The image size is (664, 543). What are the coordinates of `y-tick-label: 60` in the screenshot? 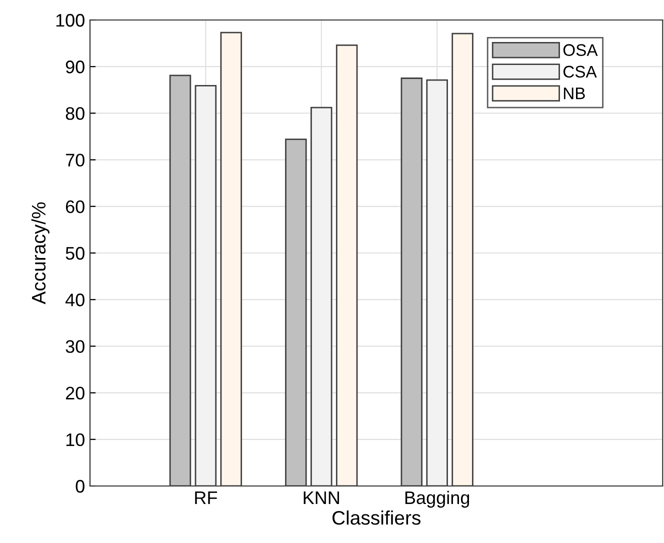 It's located at (75, 207).